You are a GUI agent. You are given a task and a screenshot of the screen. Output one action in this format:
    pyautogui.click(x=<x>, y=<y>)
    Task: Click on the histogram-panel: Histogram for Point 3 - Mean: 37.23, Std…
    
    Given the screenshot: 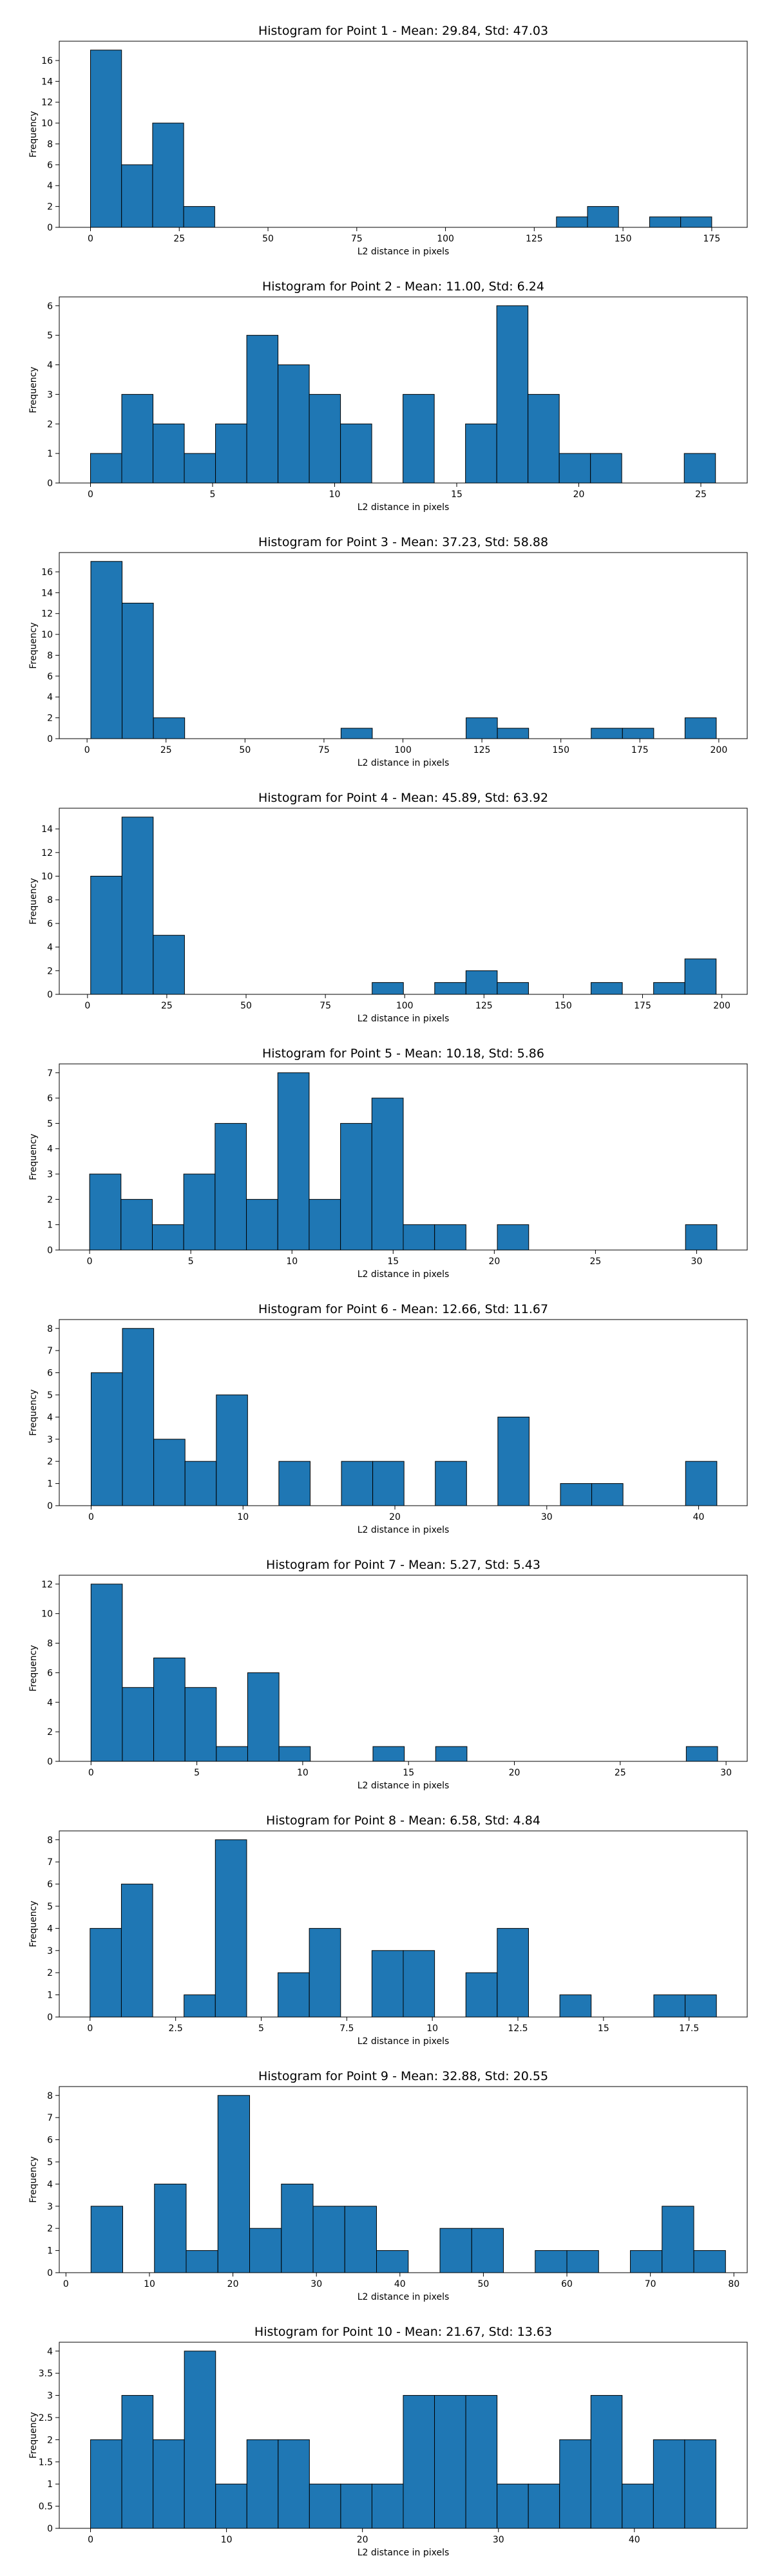 What is the action you would take?
    pyautogui.click(x=388, y=651)
    